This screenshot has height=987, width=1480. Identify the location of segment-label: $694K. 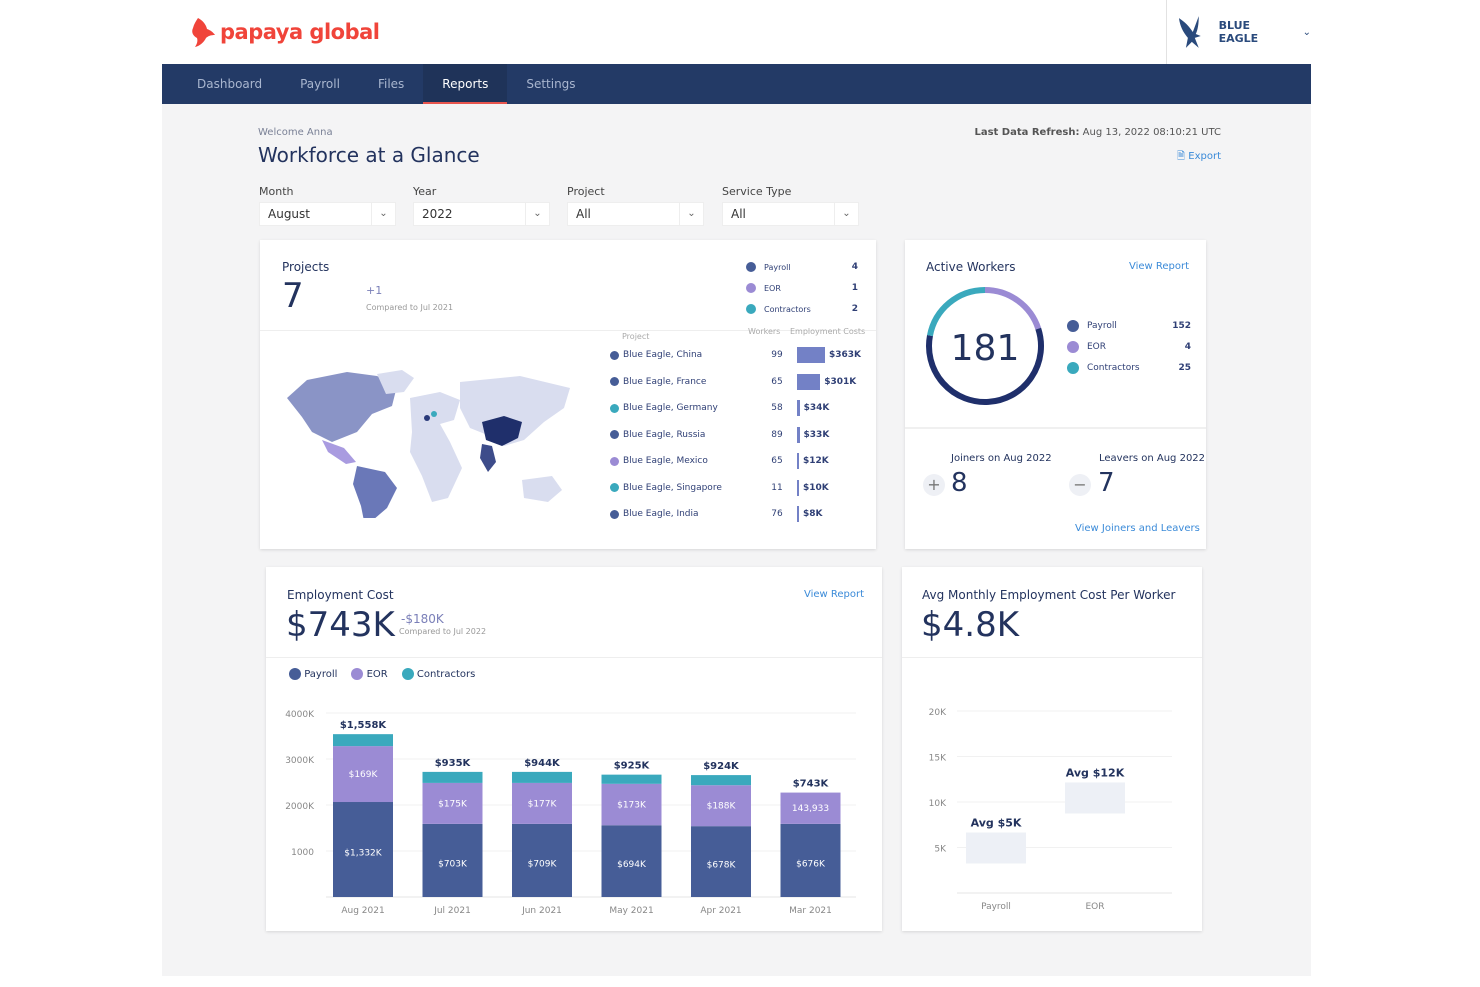
(632, 865).